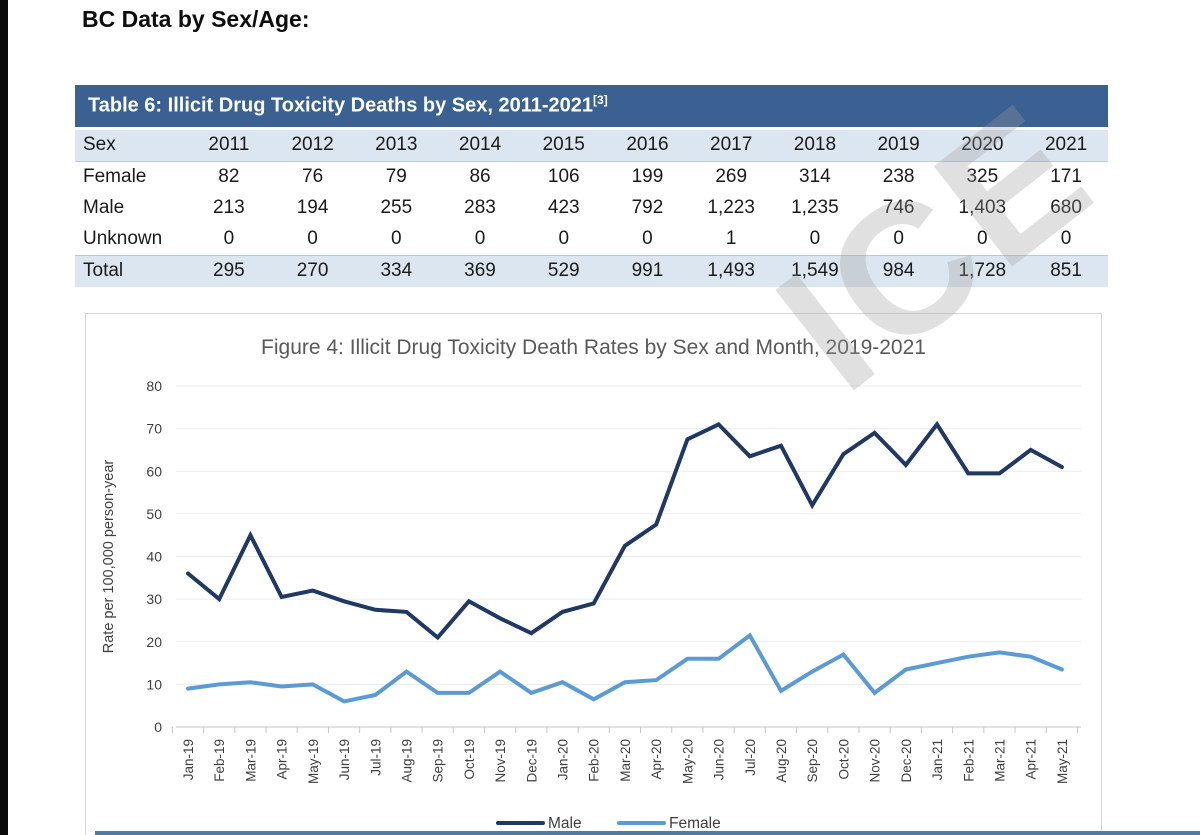 This screenshot has width=1200, height=835. Describe the element at coordinates (815, 208) in the screenshot. I see `value-cell: 1,235` at that location.